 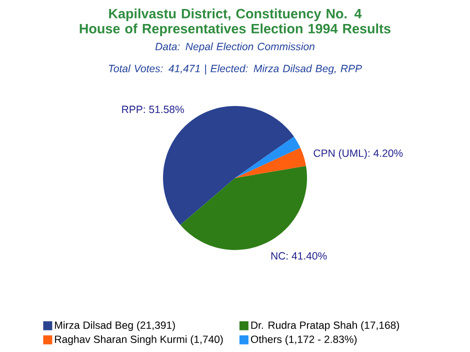 I want to click on data-label: RPP: 51.58%, so click(x=153, y=110).